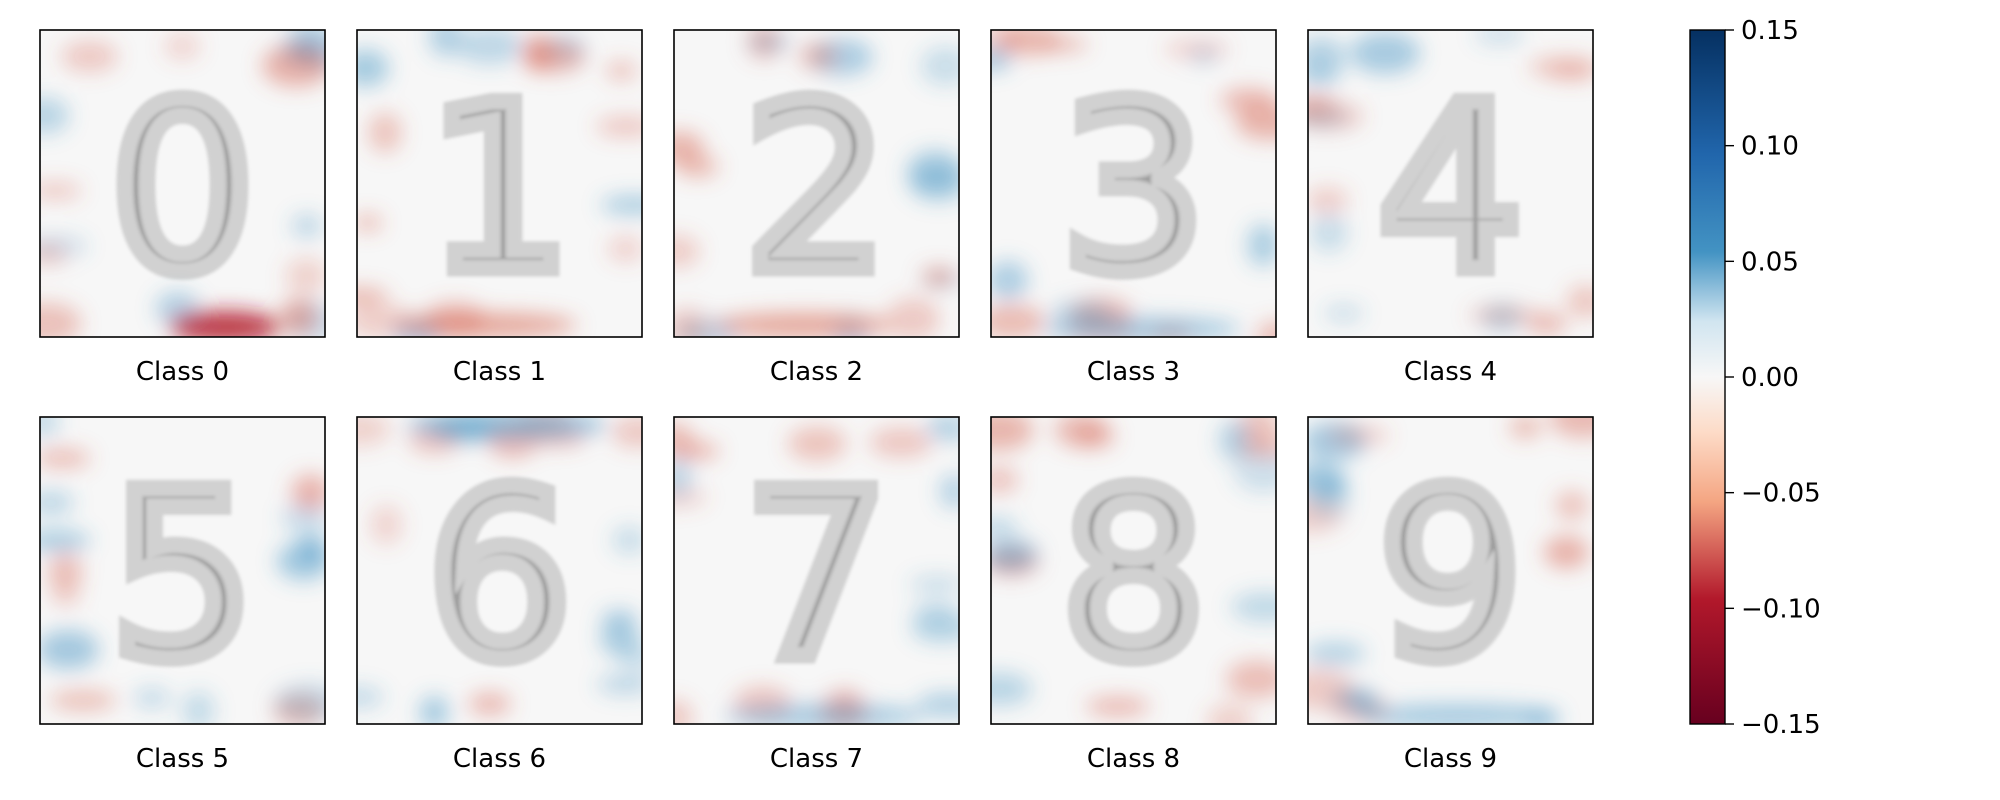  I want to click on digit-overlay-5: 5, so click(182, 577).